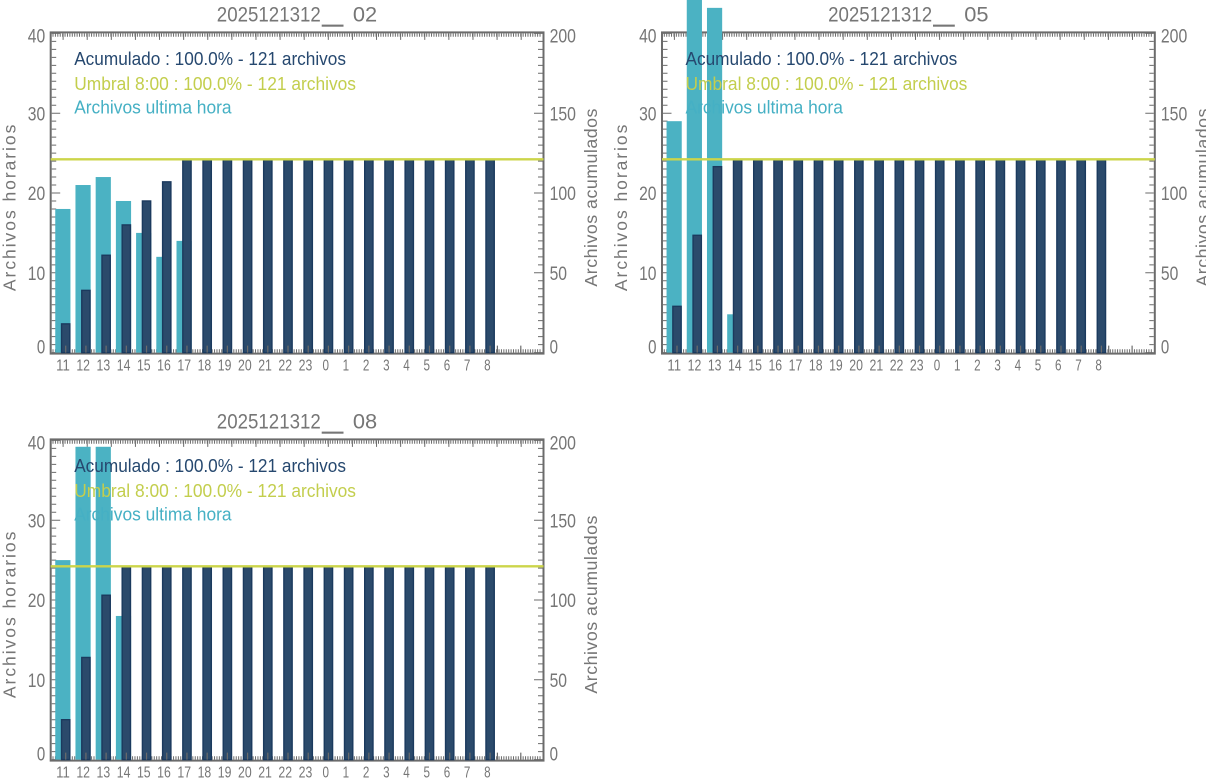 This screenshot has width=1206, height=779. Describe the element at coordinates (976, 15) in the screenshot. I see `svg-text: 05` at that location.